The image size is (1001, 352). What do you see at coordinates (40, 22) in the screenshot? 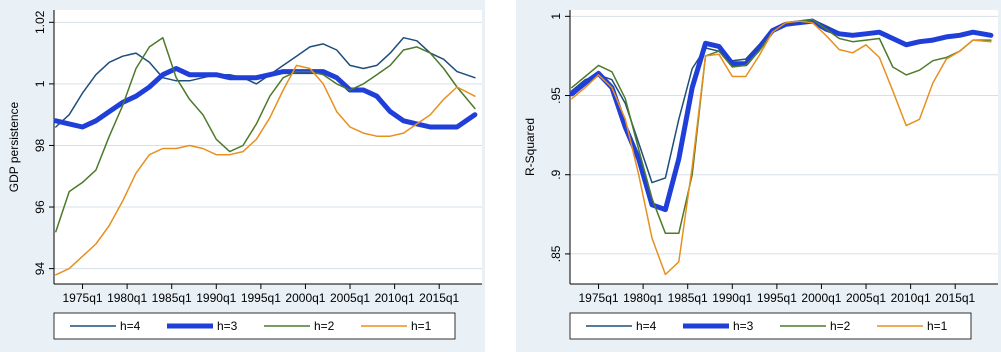
I see `y-tick-label: 1.02` at bounding box center [40, 22].